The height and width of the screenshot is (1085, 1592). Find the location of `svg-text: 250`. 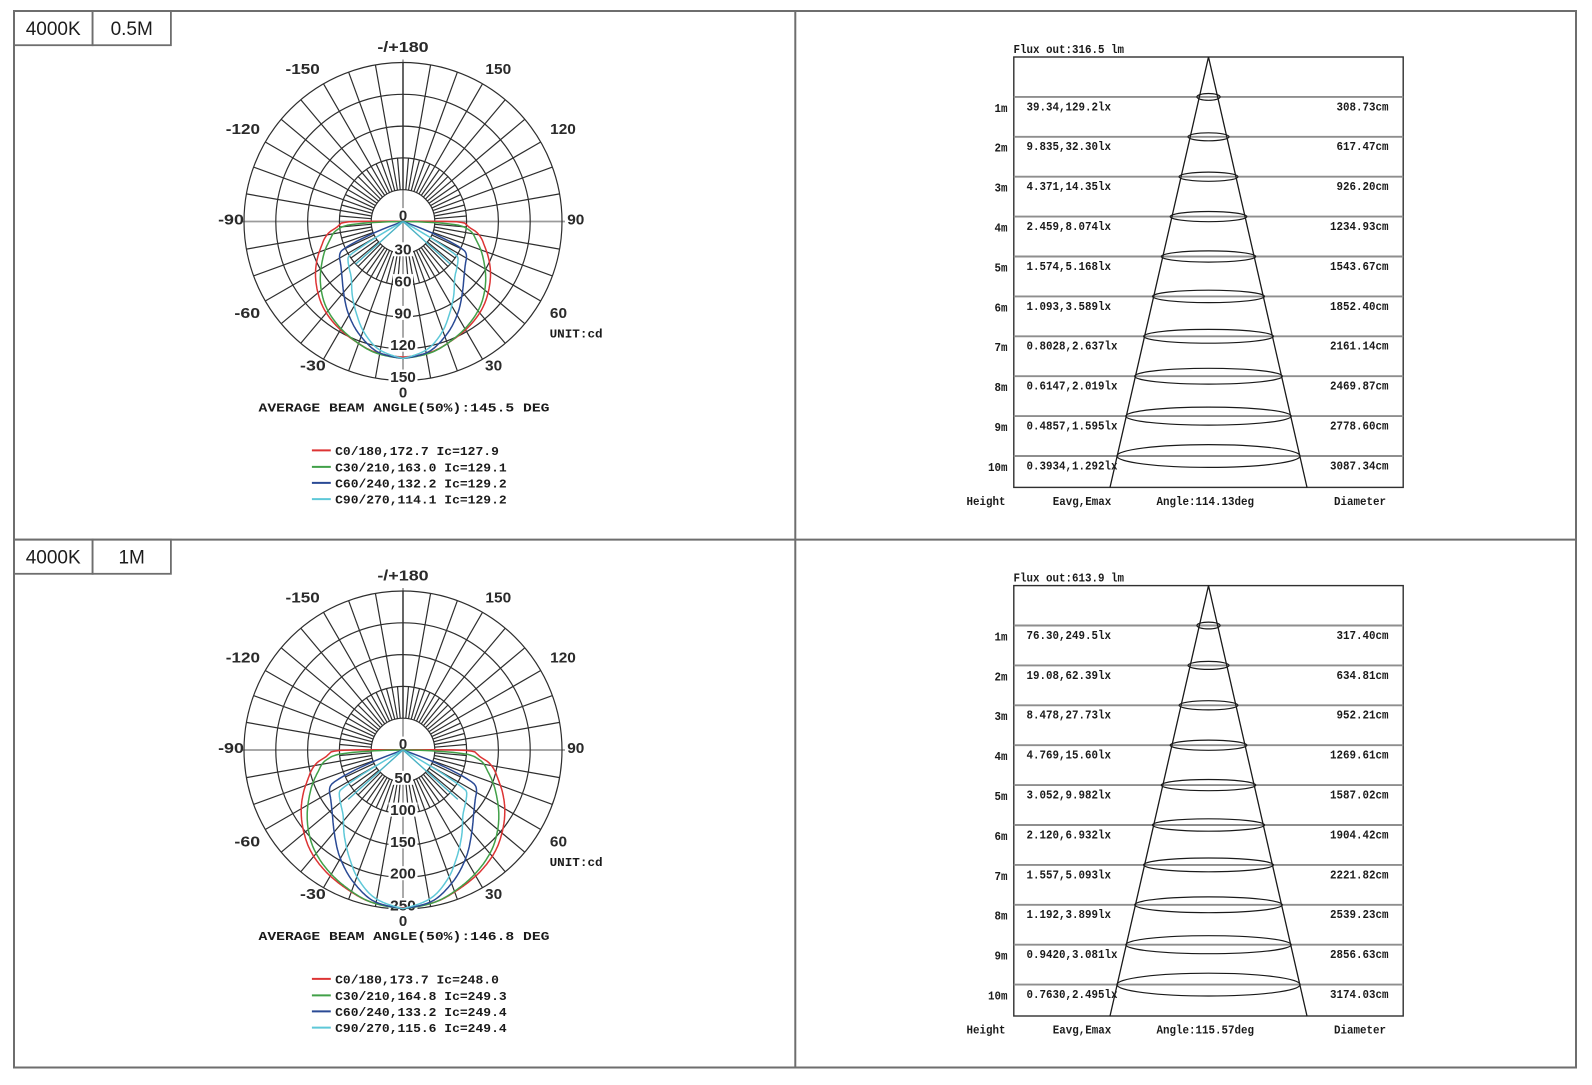

svg-text: 250 is located at coordinates (403, 905).